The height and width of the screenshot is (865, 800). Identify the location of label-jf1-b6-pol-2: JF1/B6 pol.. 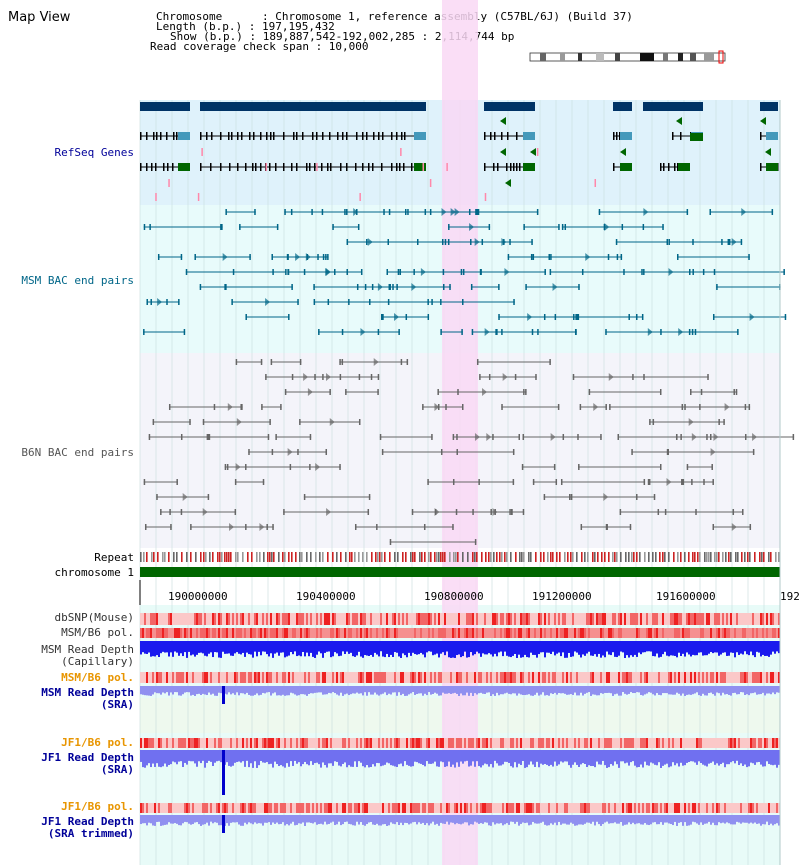
(97, 806).